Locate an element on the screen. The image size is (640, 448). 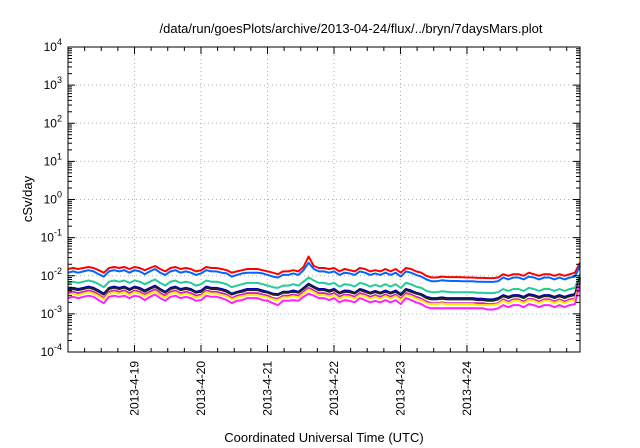
x-axis-label: Coordinated Universal Time (UTC) is located at coordinates (323, 437).